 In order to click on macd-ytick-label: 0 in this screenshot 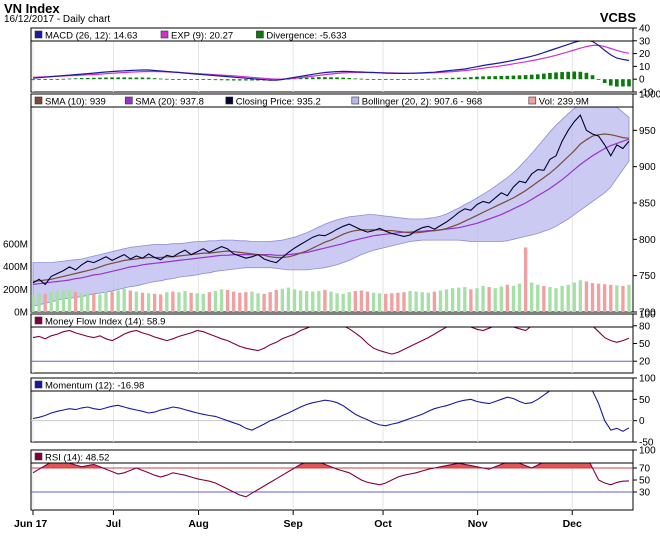, I will do `click(642, 80)`.